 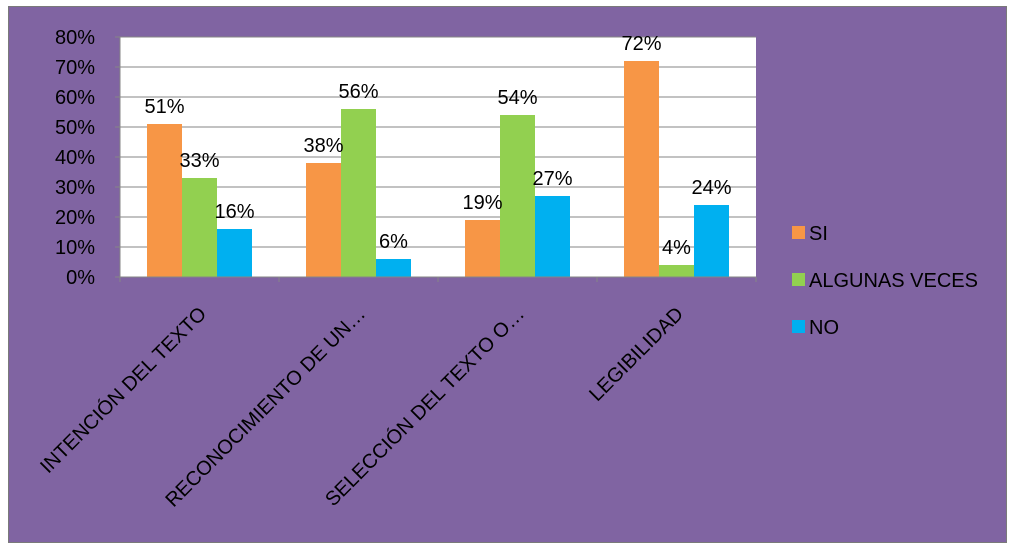 I want to click on y-axis-ticks: 0% 10% 20% 30% 40% 50% 60% 70% 80%, so click(x=75, y=158).